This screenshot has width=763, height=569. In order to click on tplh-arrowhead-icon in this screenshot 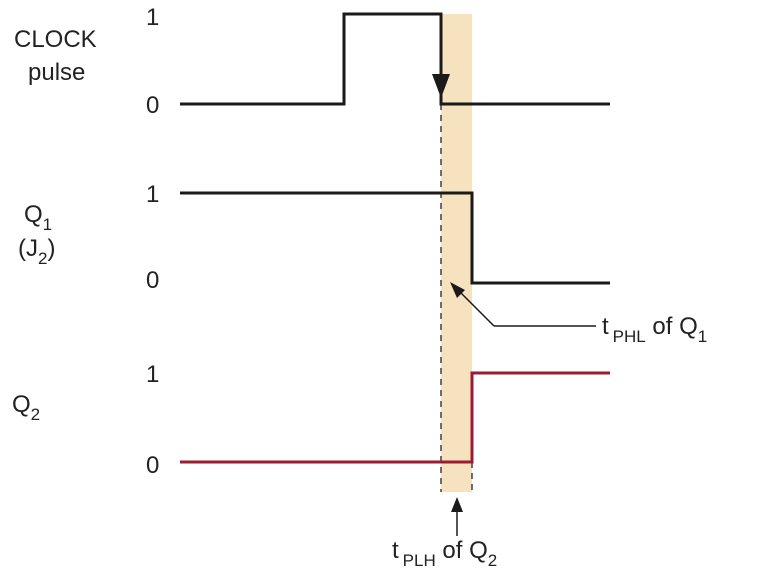, I will do `click(457, 504)`.